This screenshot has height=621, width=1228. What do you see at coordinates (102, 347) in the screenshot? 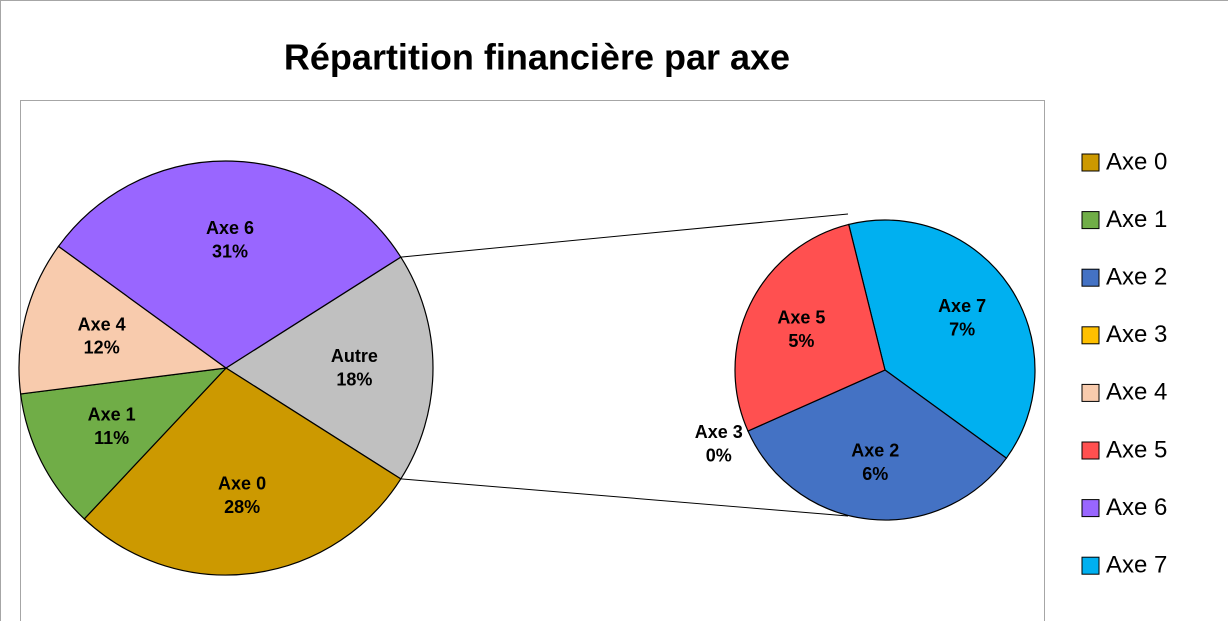
I see `label-value: 12%` at bounding box center [102, 347].